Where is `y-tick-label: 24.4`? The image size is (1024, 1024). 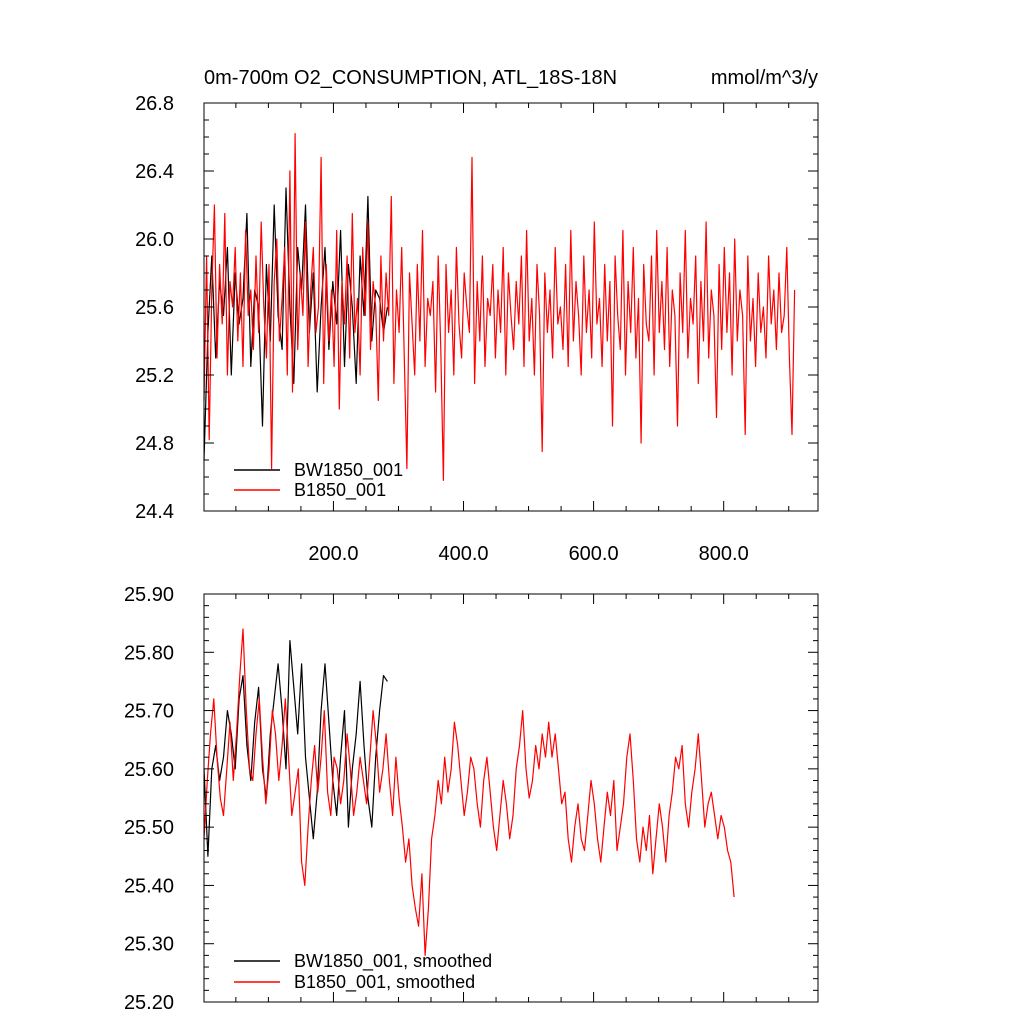
y-tick-label: 24.4 is located at coordinates (154, 512).